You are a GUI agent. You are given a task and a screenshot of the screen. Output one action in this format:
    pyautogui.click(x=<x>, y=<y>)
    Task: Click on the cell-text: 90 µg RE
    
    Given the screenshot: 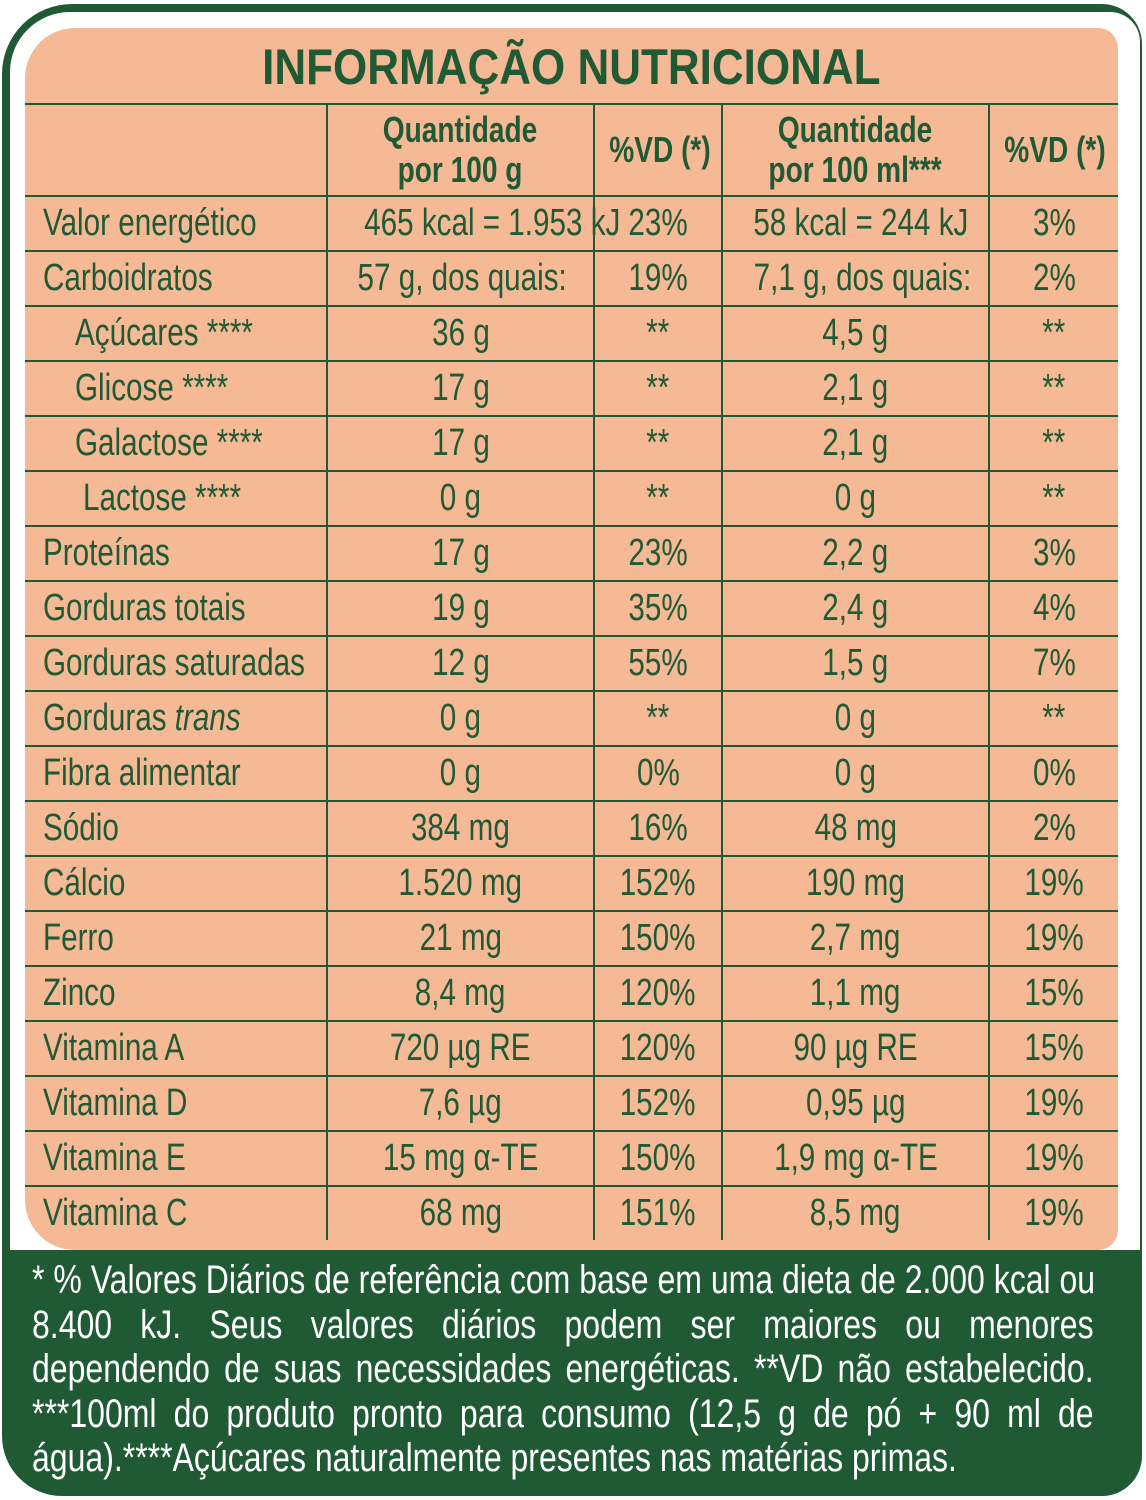 What is the action you would take?
    pyautogui.click(x=855, y=1048)
    